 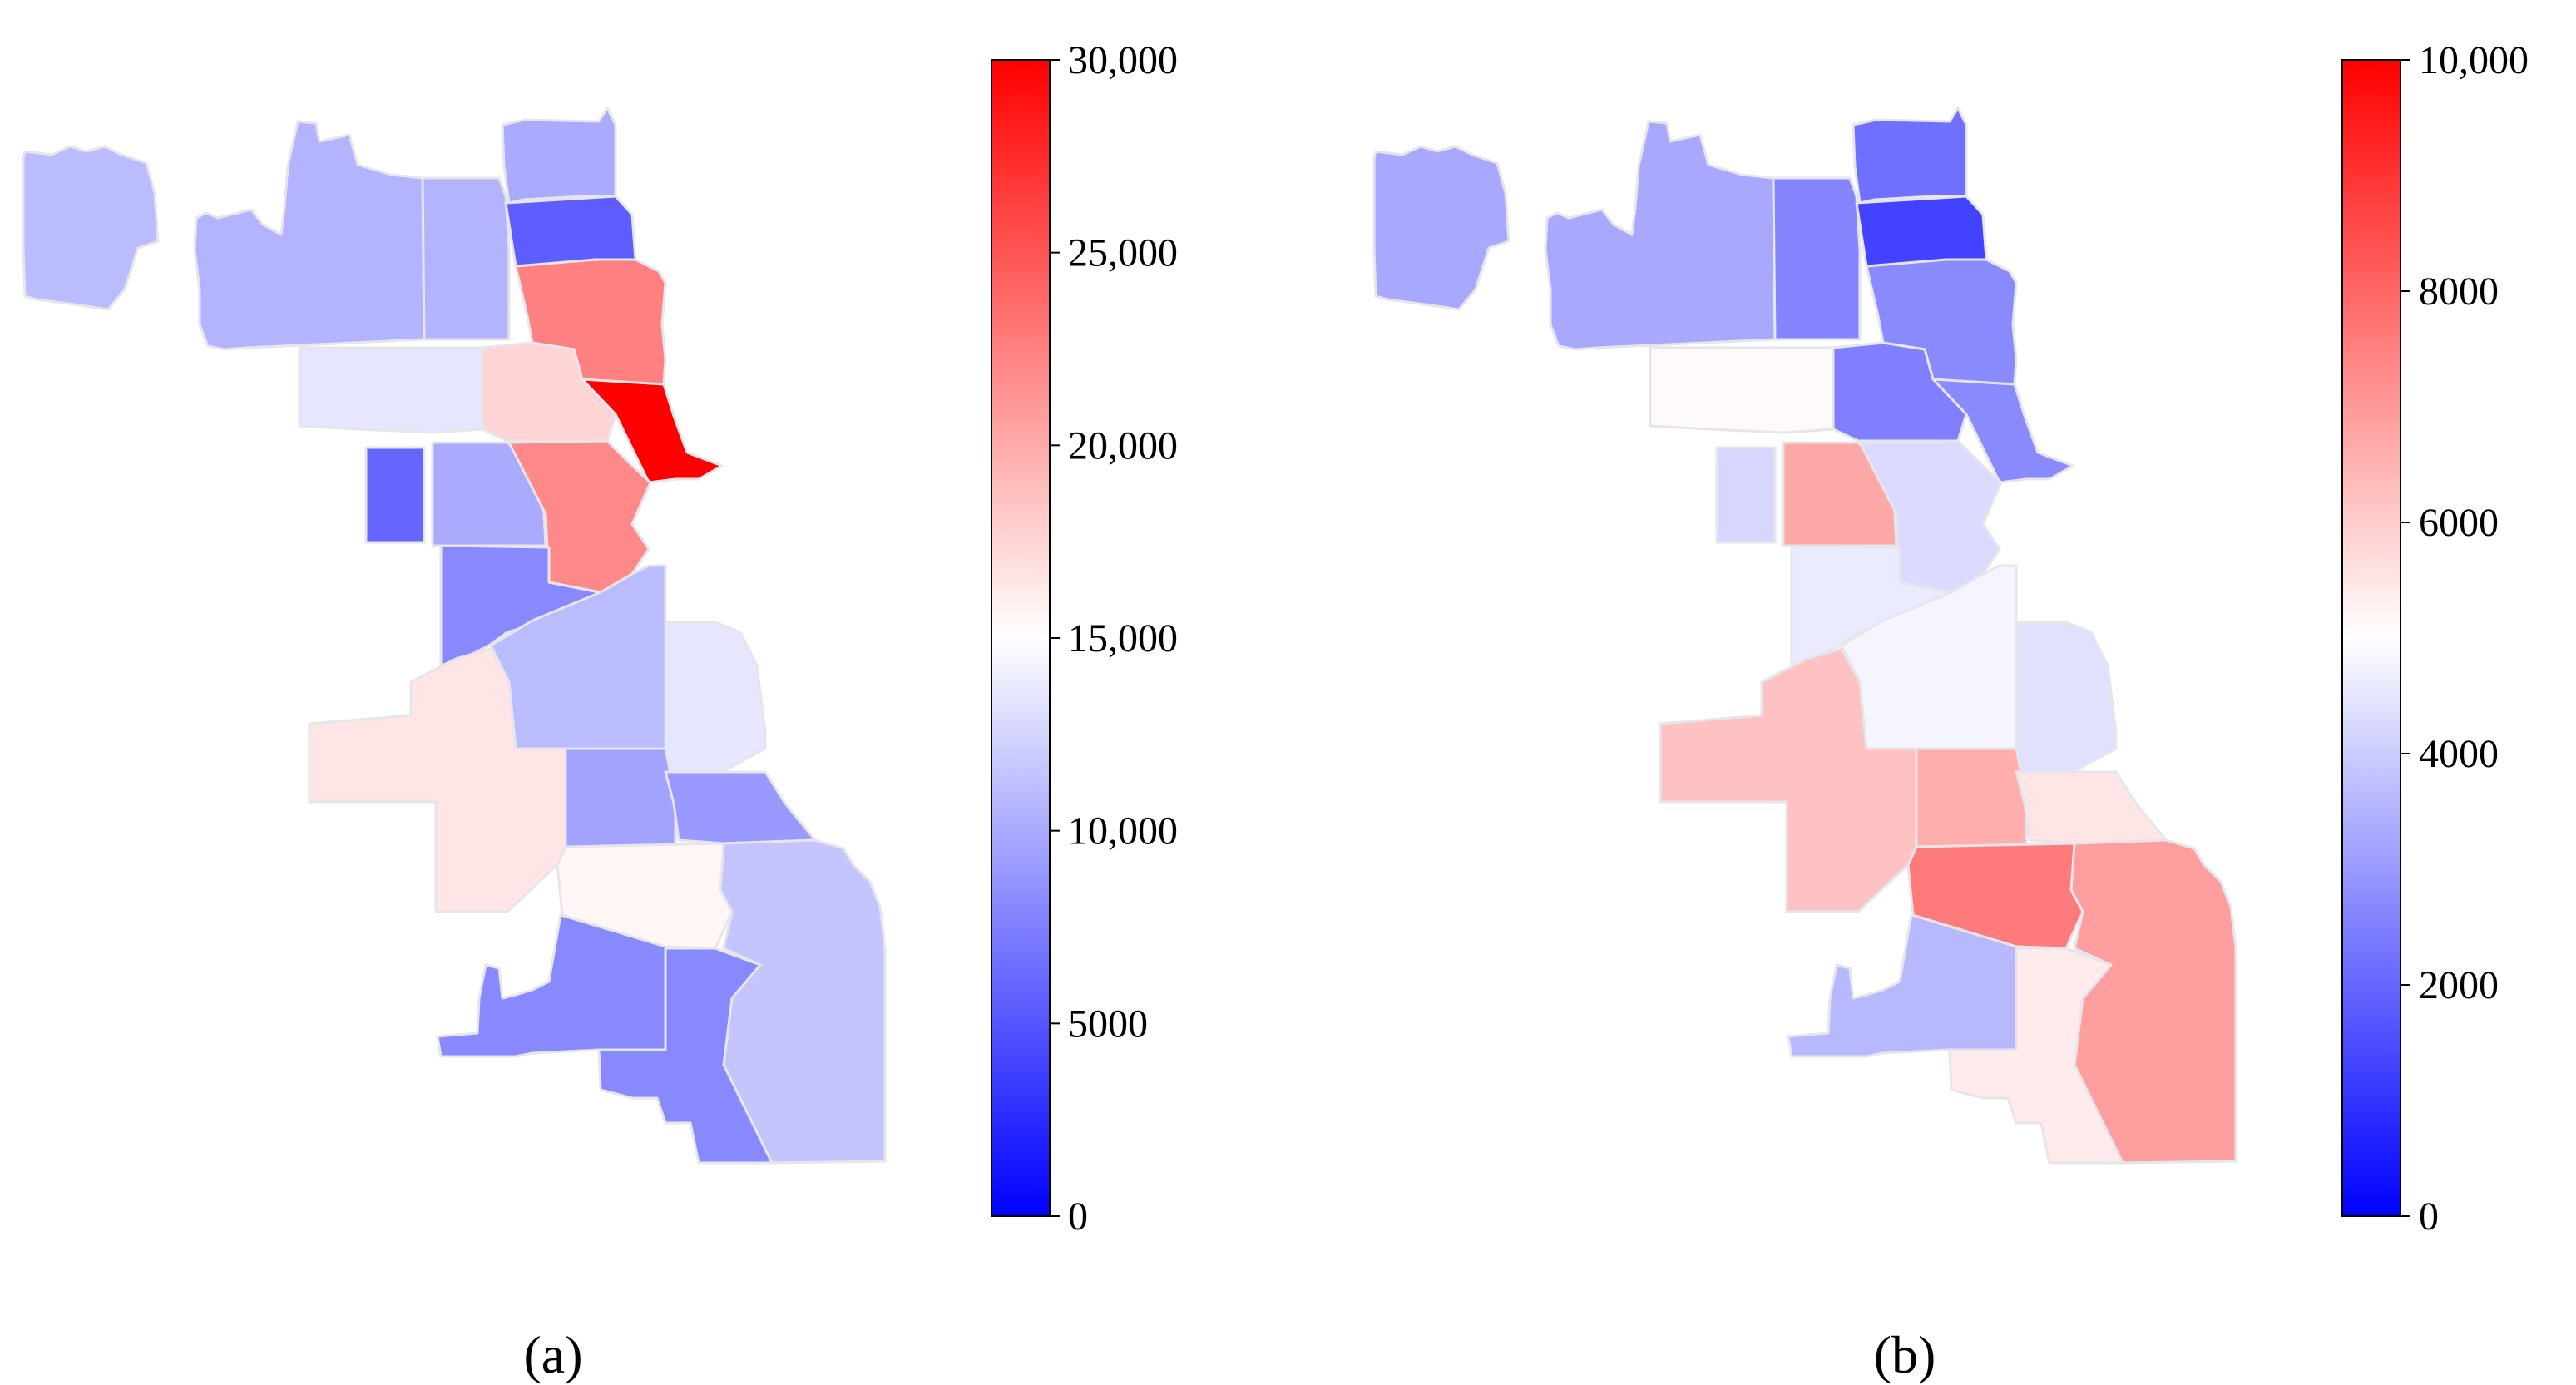 What do you see at coordinates (1123, 445) in the screenshot?
I see `colorbar-a-tick-label: 20,000` at bounding box center [1123, 445].